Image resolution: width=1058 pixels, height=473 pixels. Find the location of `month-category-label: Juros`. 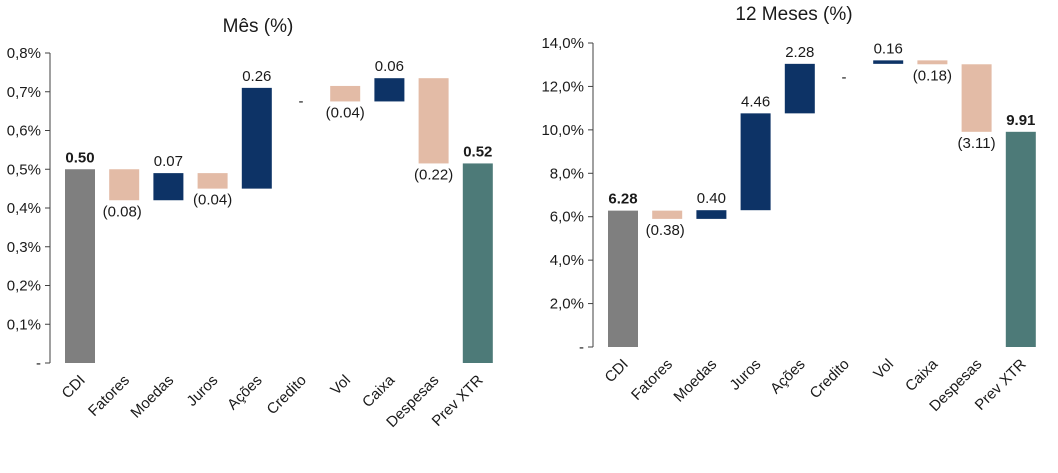

month-category-label: Juros is located at coordinates (202, 391).